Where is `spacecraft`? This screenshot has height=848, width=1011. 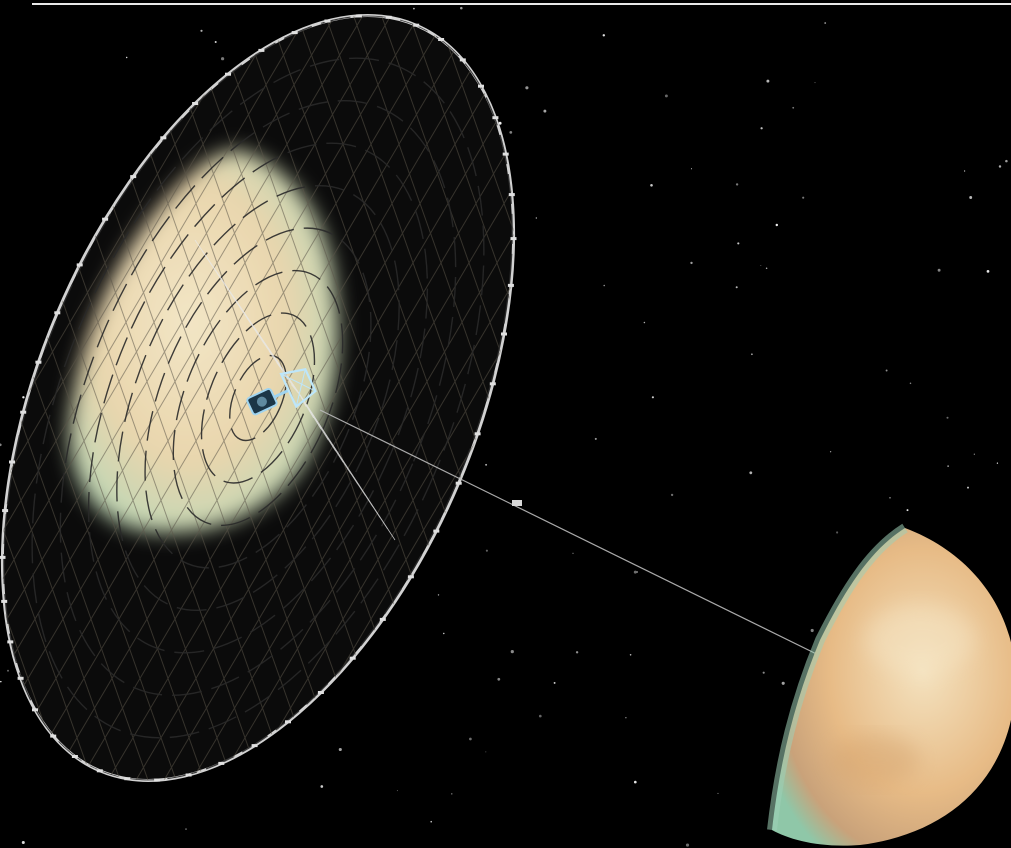
spacecraft is located at coordinates (281, 392).